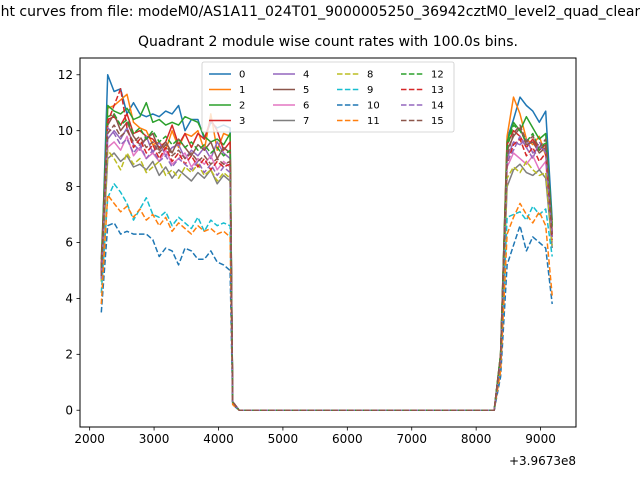  I want to click on legend-frame, so click(328, 97).